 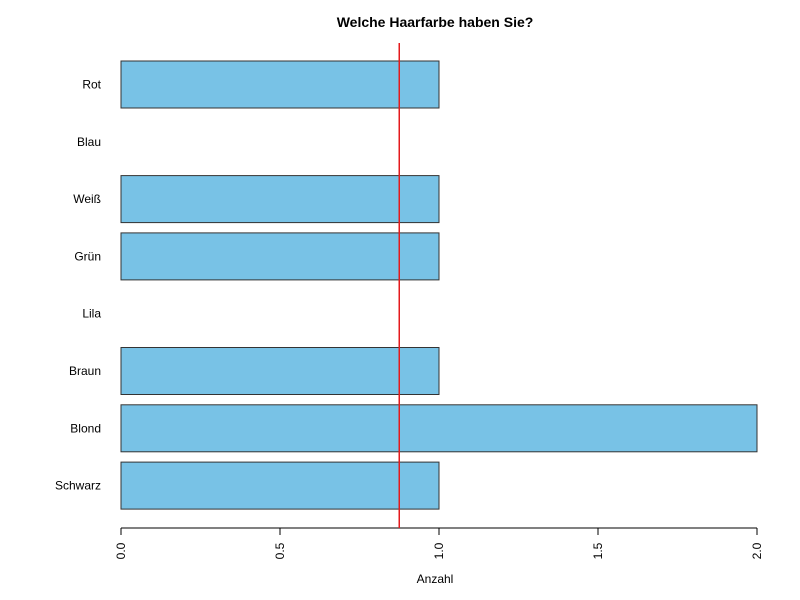 I want to click on category-labels: Rot Blau Weiß Grün Lila Braun Blond Schwarz, so click(x=78, y=285).